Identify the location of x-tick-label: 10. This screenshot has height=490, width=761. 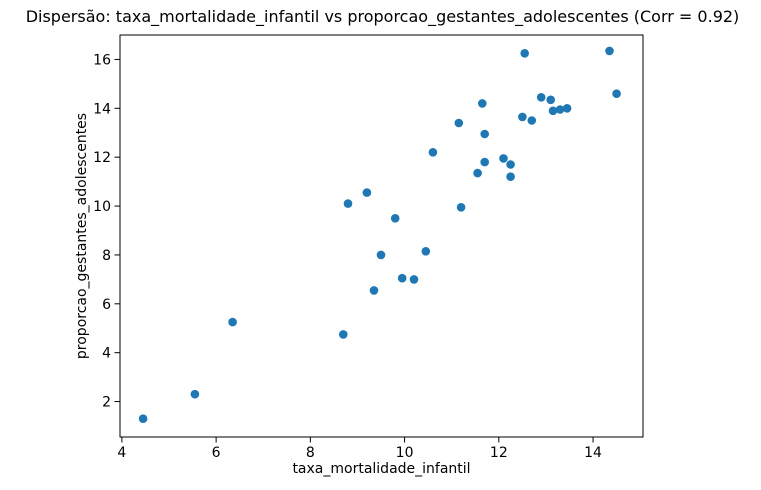
(405, 453).